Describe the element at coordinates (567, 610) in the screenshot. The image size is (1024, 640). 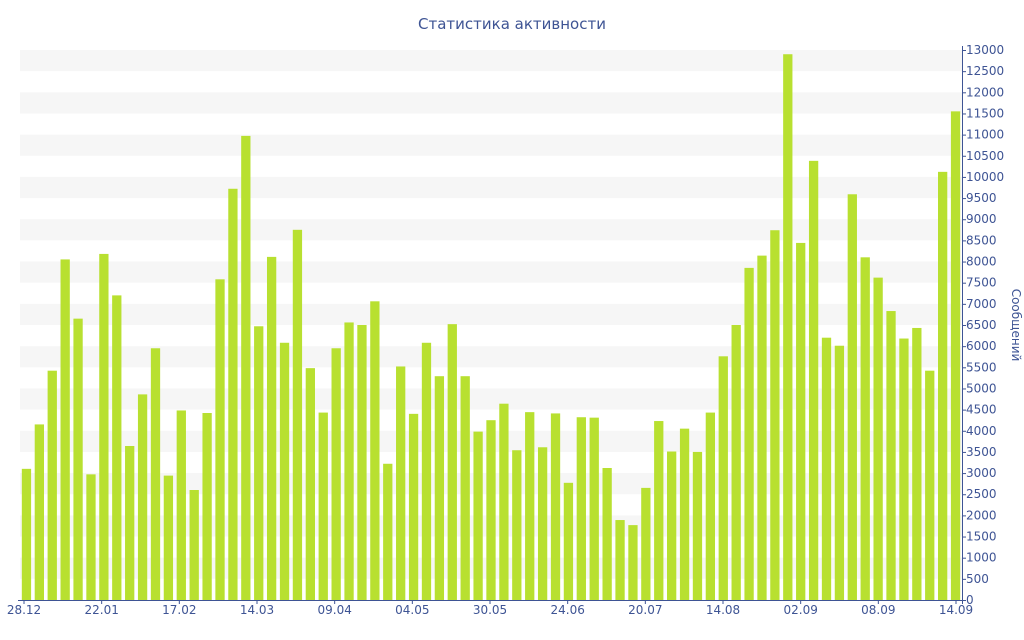
I see `x-tick-label: 24.06` at that location.